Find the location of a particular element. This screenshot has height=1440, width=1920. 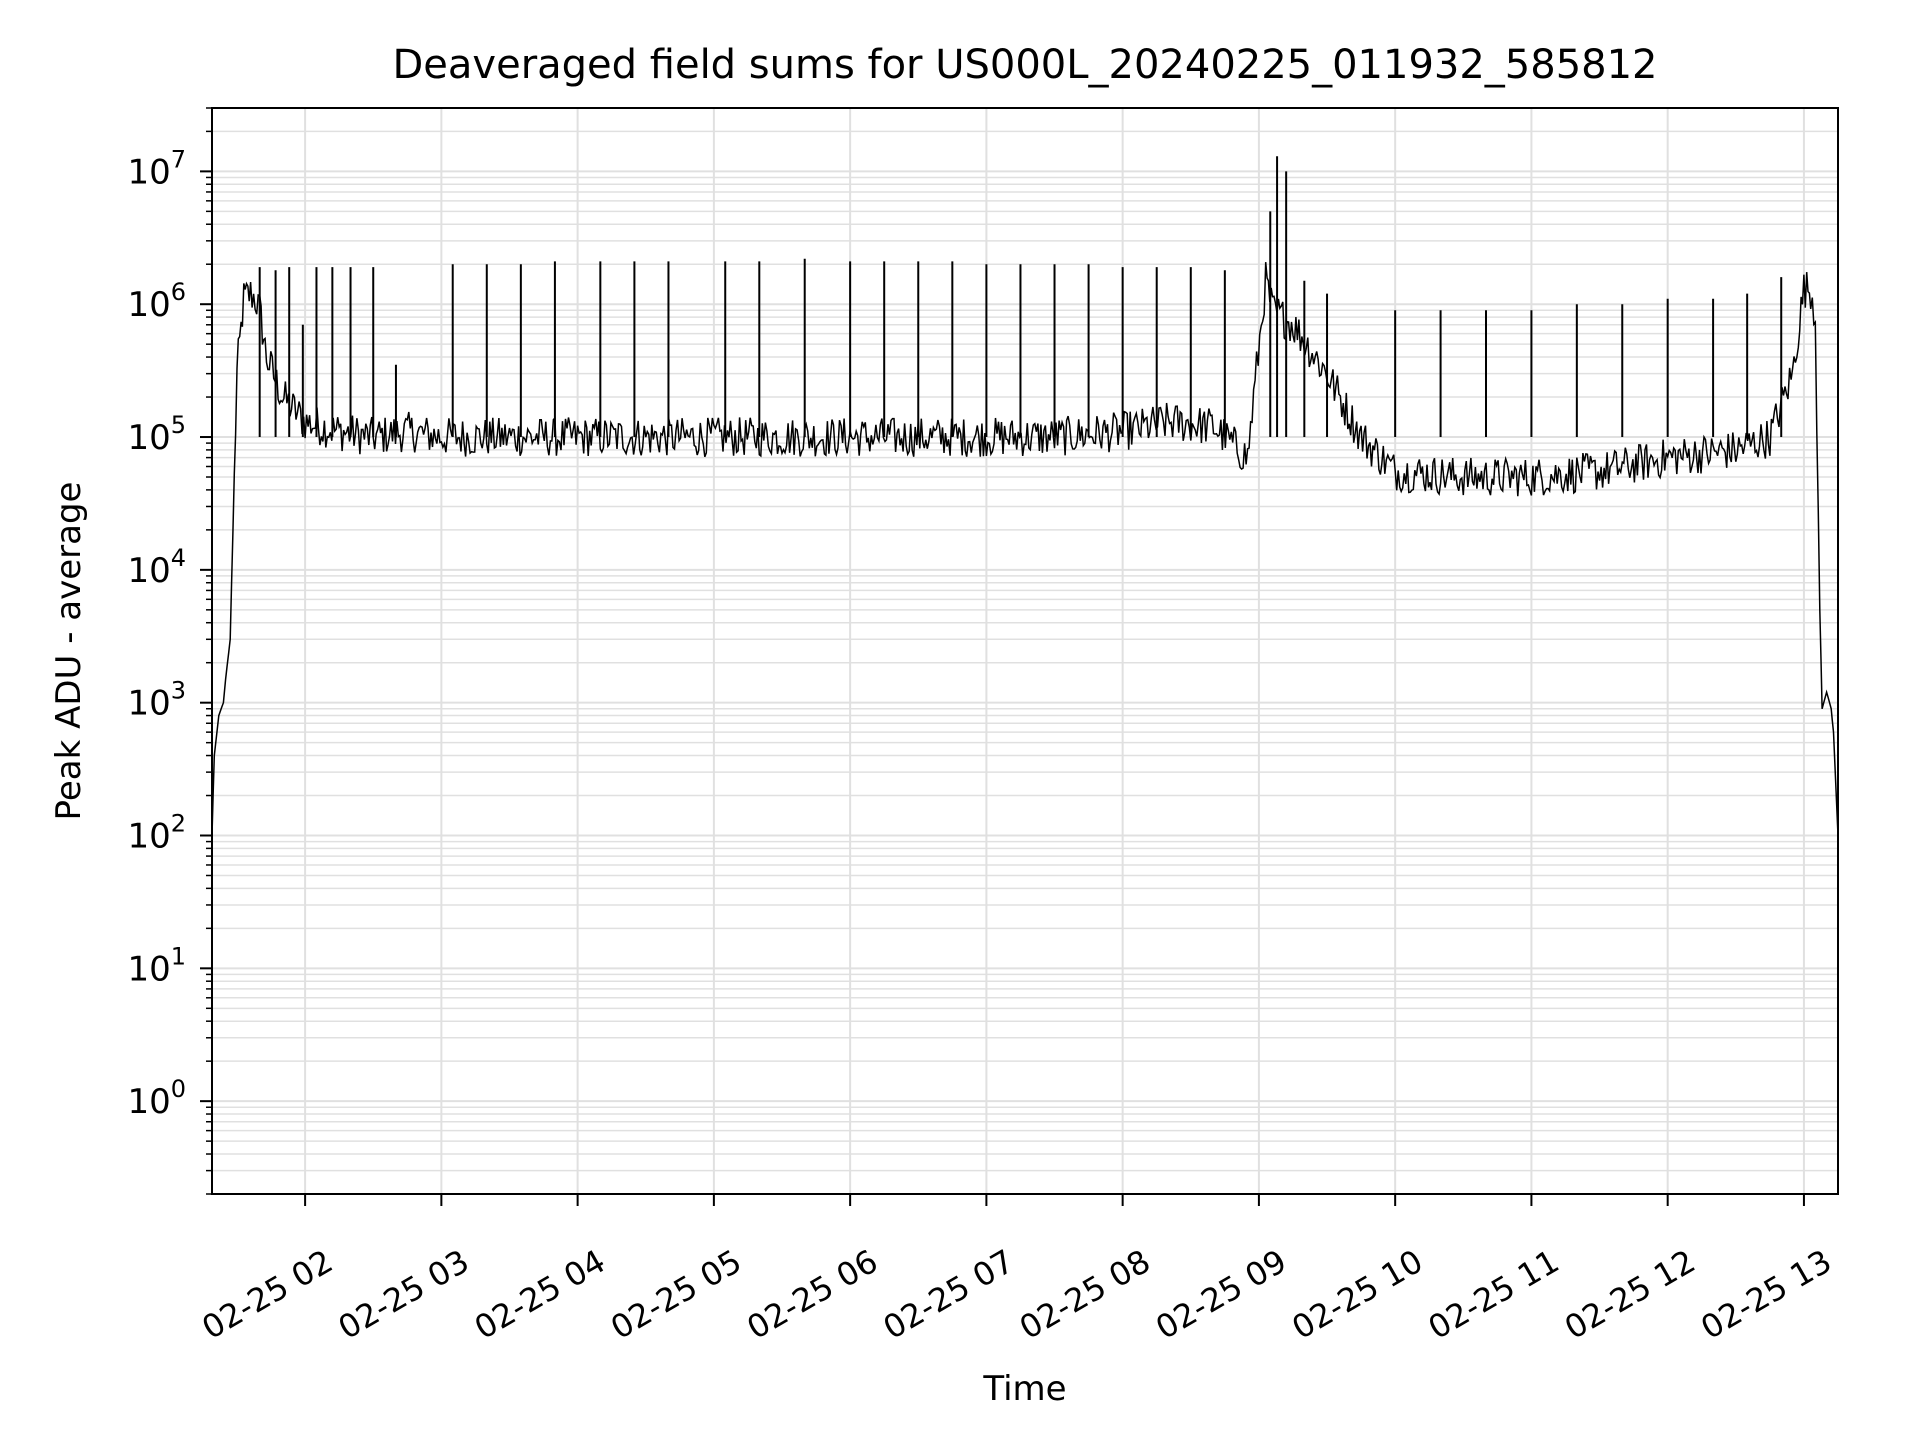

y-tick-label: 10¹ is located at coordinates (156, 965).